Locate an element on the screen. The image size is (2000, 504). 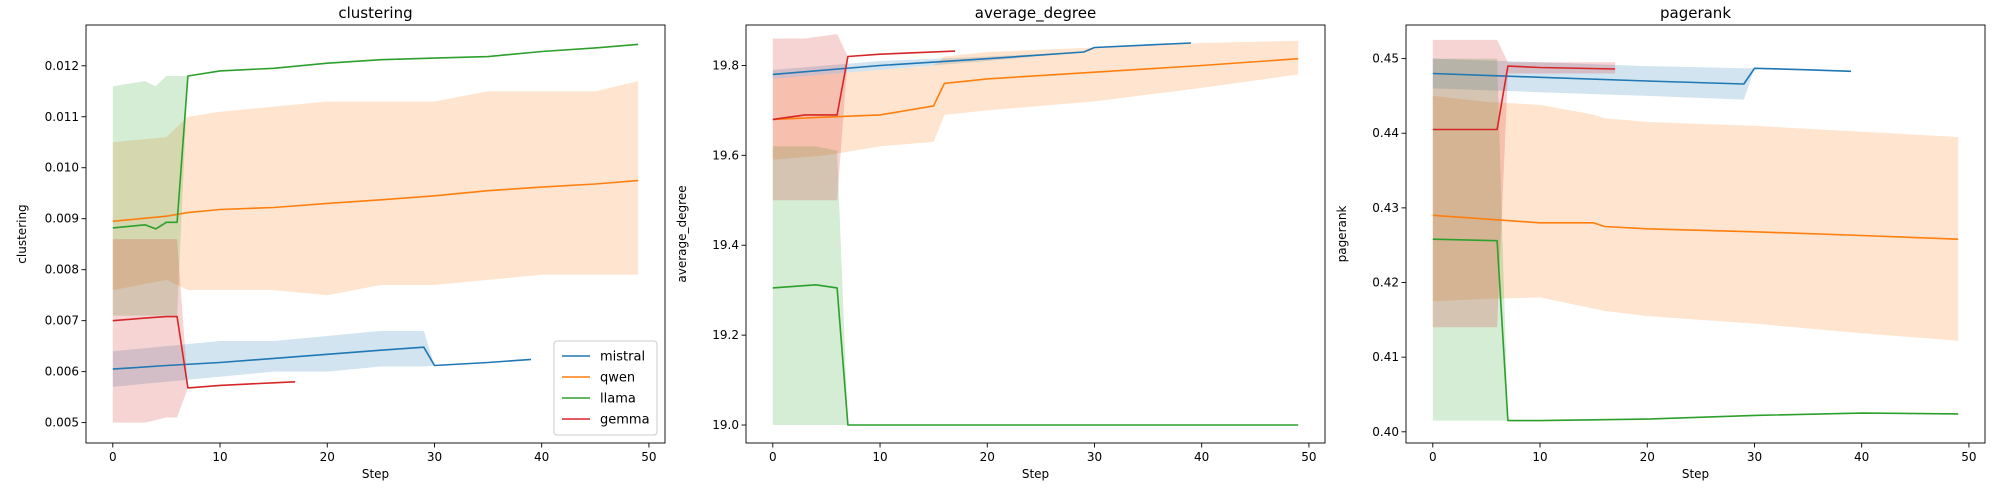
legend-label-mistral: mistral is located at coordinates (622, 357).